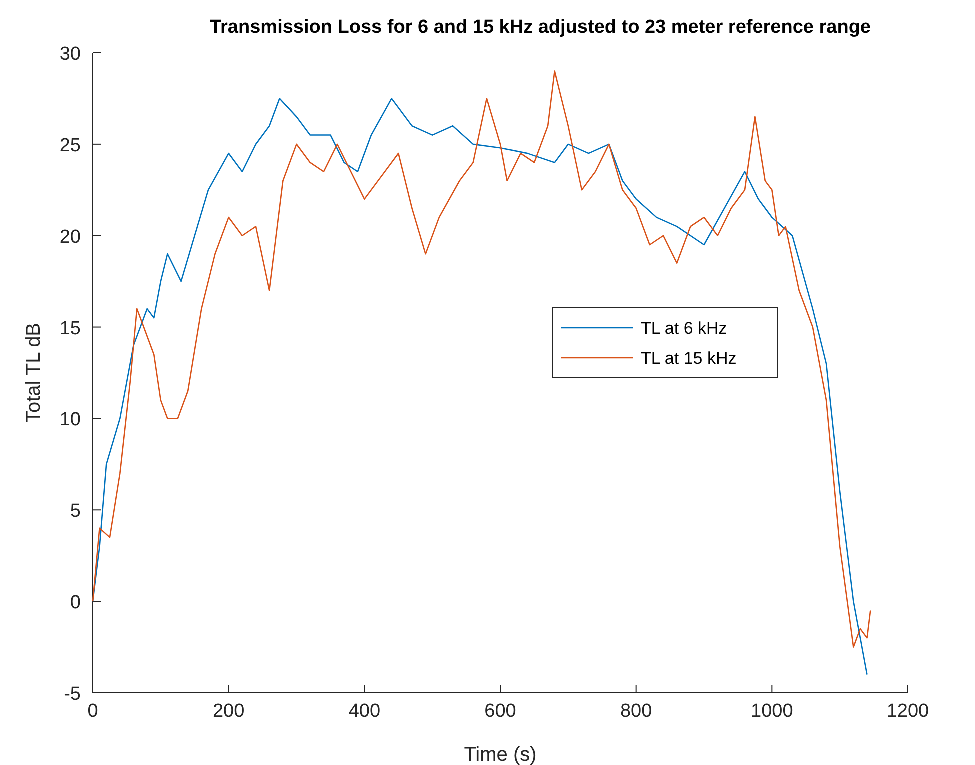 The image size is (975, 765). What do you see at coordinates (75, 511) in the screenshot?
I see `y-tick-label: 5` at bounding box center [75, 511].